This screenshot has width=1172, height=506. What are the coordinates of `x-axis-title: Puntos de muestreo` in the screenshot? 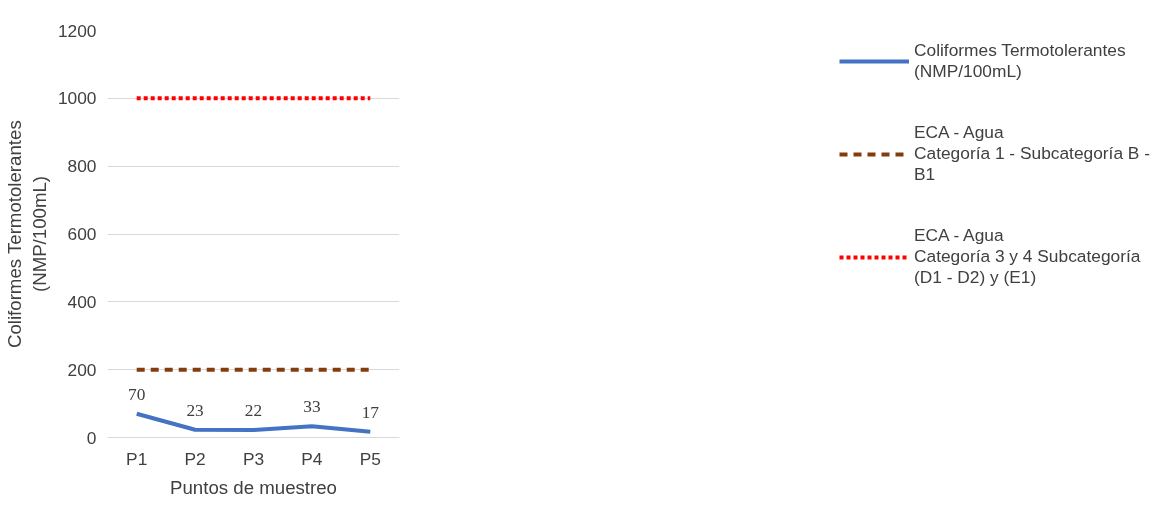 It's located at (253, 487).